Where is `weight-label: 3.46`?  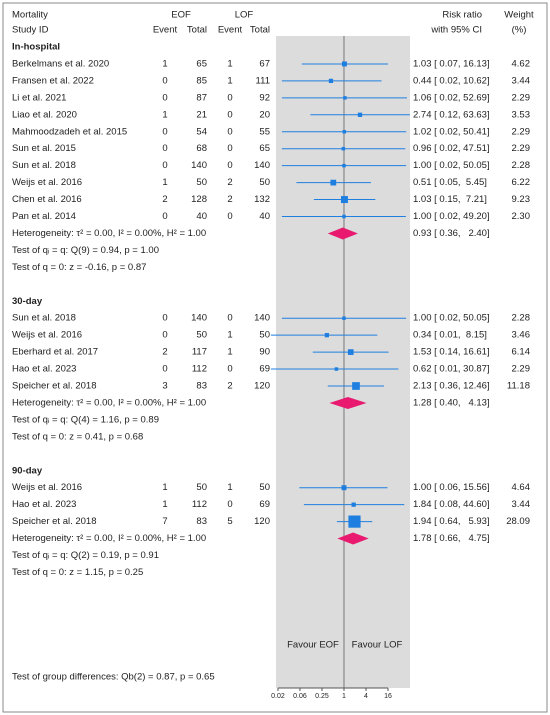
weight-label: 3.46 is located at coordinates (521, 335).